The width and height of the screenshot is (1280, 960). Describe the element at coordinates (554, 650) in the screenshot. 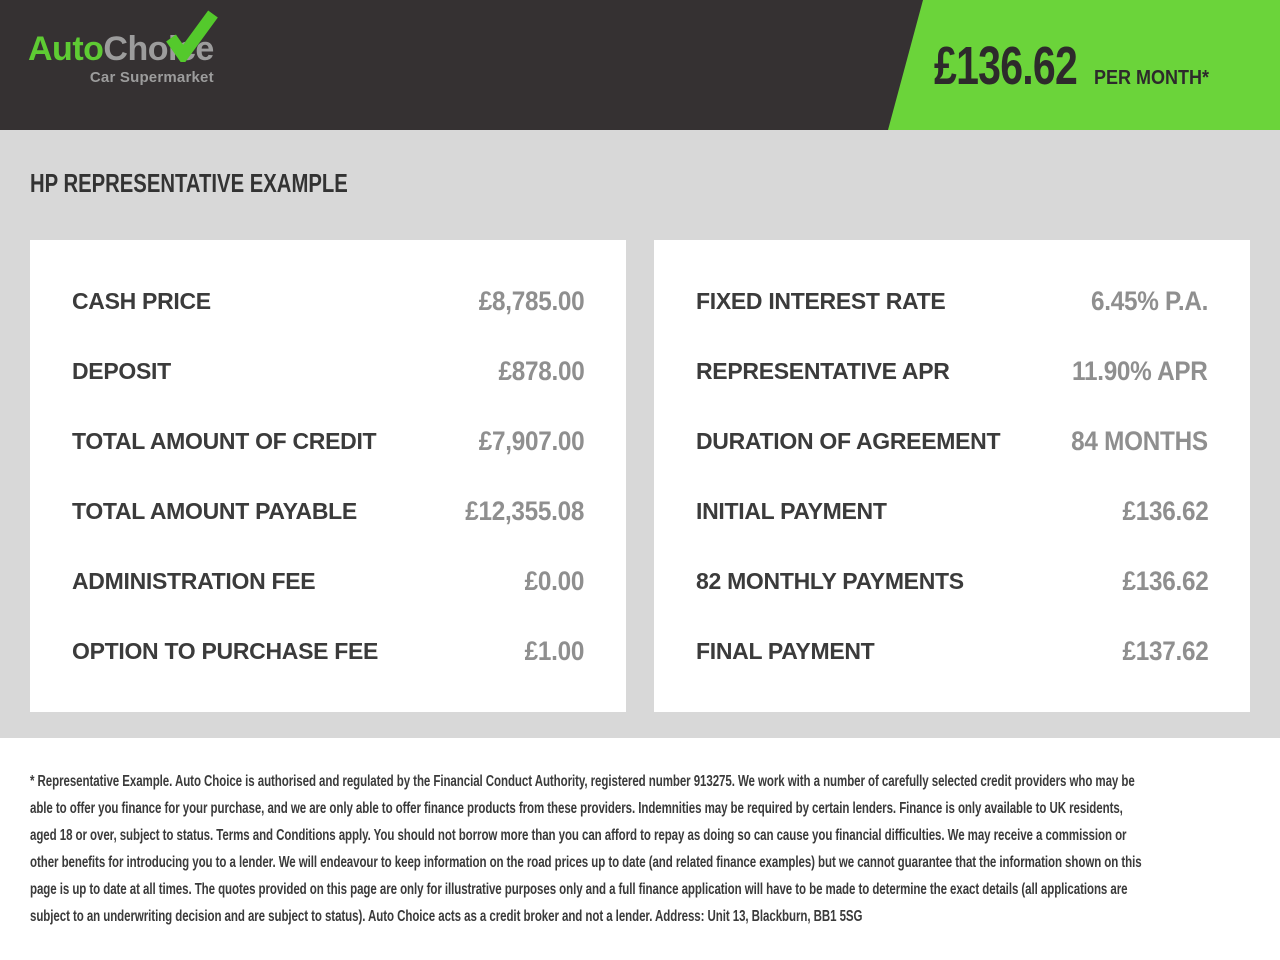

I see `finance-value: £1.00` at that location.